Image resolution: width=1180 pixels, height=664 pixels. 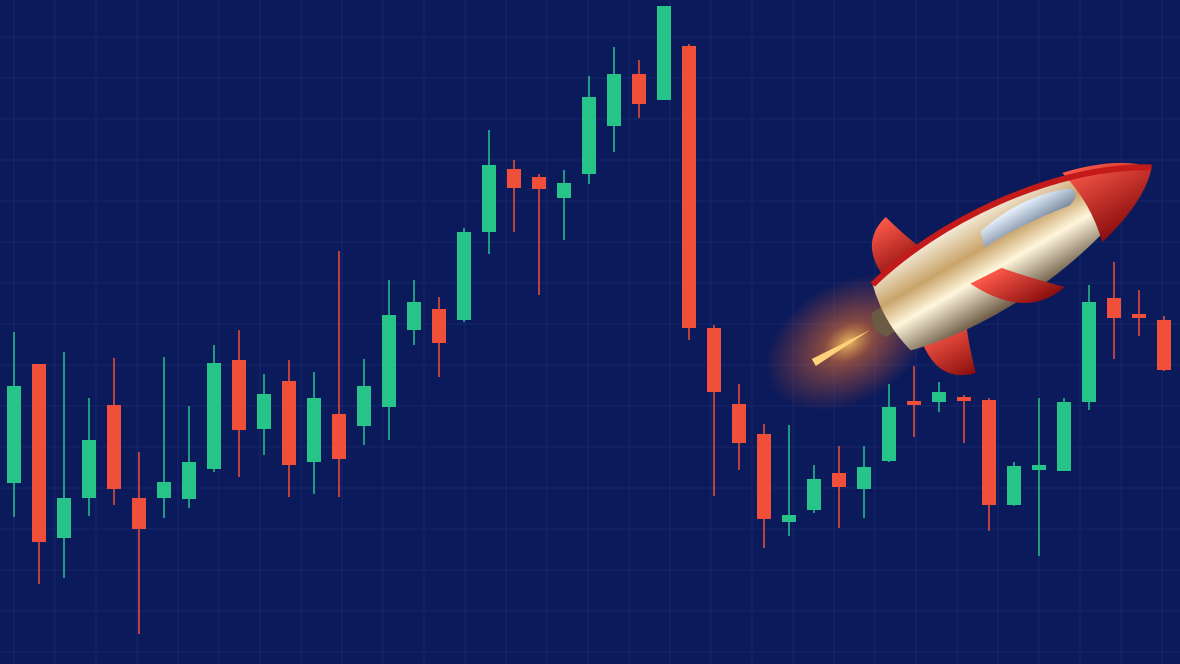 I want to click on rocket, so click(x=958, y=287).